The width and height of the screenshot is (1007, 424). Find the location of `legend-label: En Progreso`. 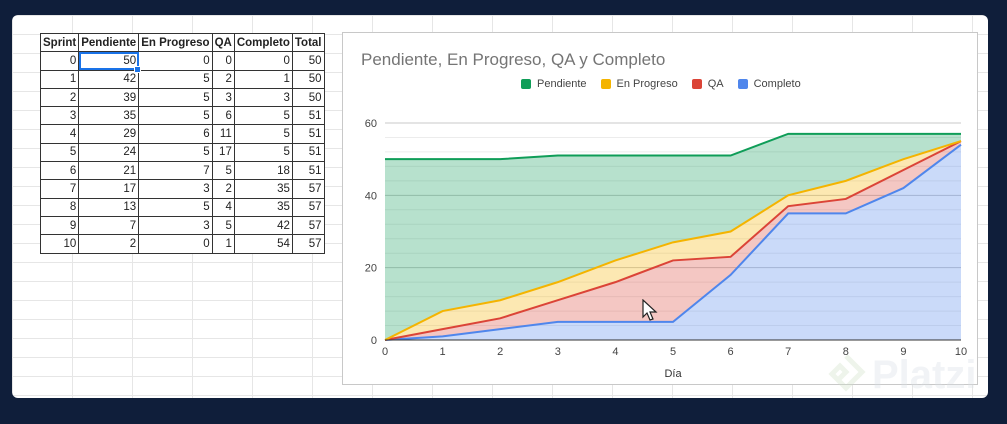

legend-label: En Progreso is located at coordinates (647, 84).